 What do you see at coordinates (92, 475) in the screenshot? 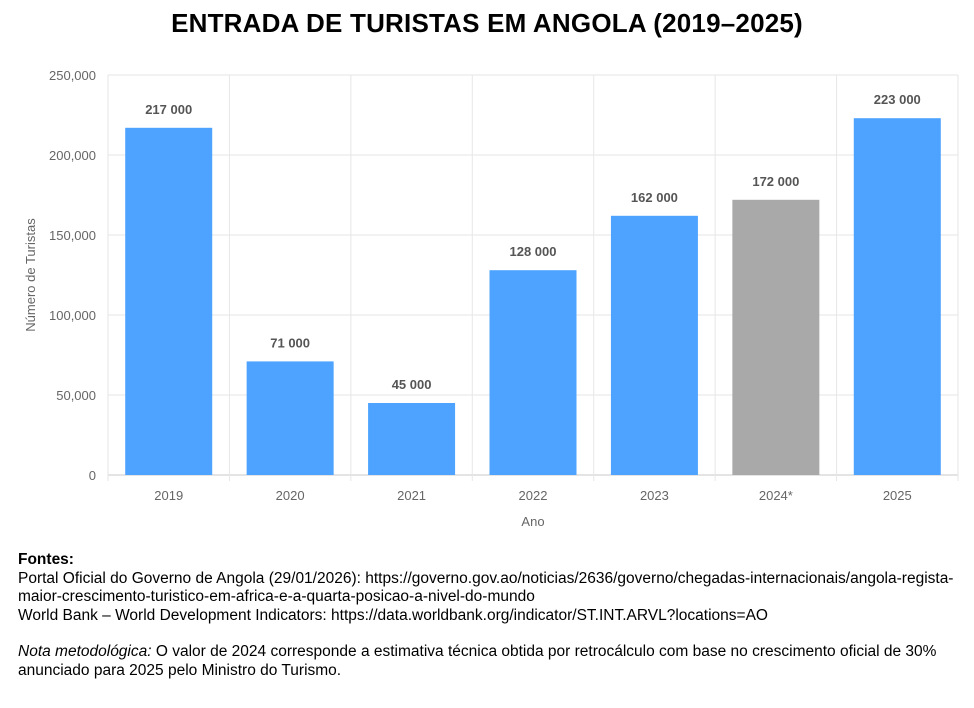
I see `y-tick-label: 0` at bounding box center [92, 475].